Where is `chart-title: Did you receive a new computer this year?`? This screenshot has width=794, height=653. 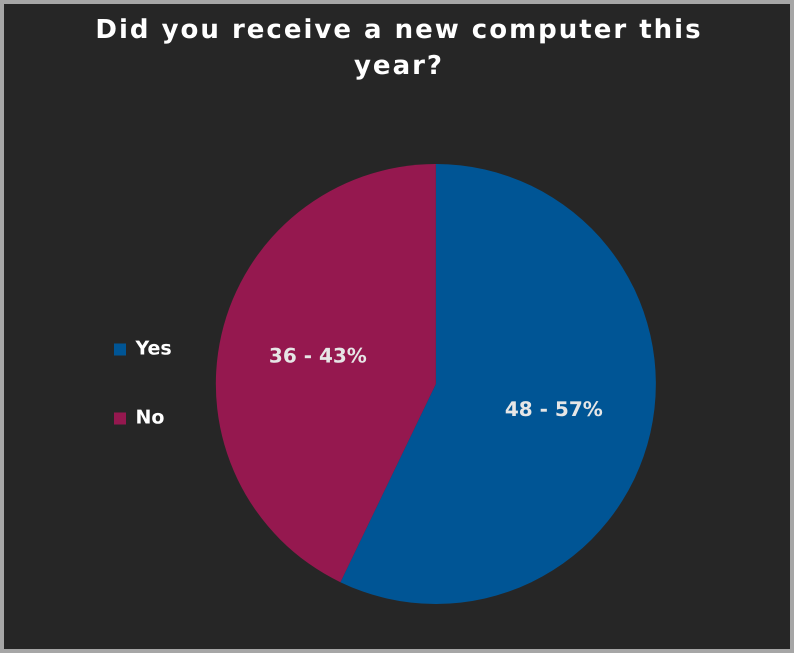
chart-title: Did you receive a new computer this year? is located at coordinates (399, 48).